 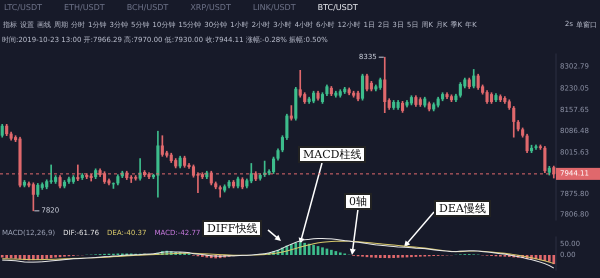 What do you see at coordinates (84, 7) in the screenshot?
I see `text: ETH/USDT` at bounding box center [84, 7].